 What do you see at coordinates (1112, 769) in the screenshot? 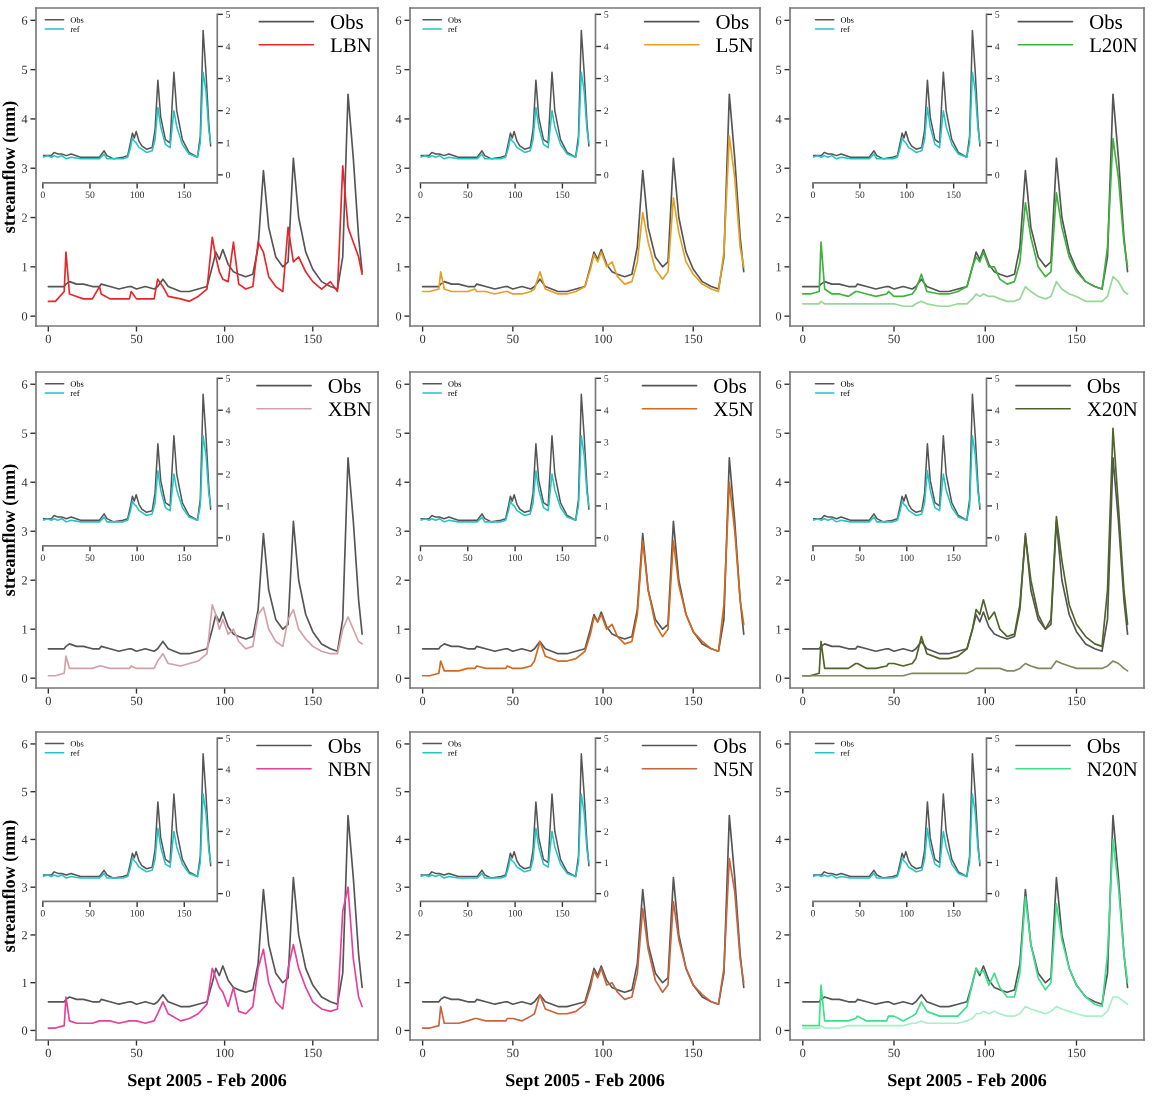
I see `legend-label: N20N` at bounding box center [1112, 769].